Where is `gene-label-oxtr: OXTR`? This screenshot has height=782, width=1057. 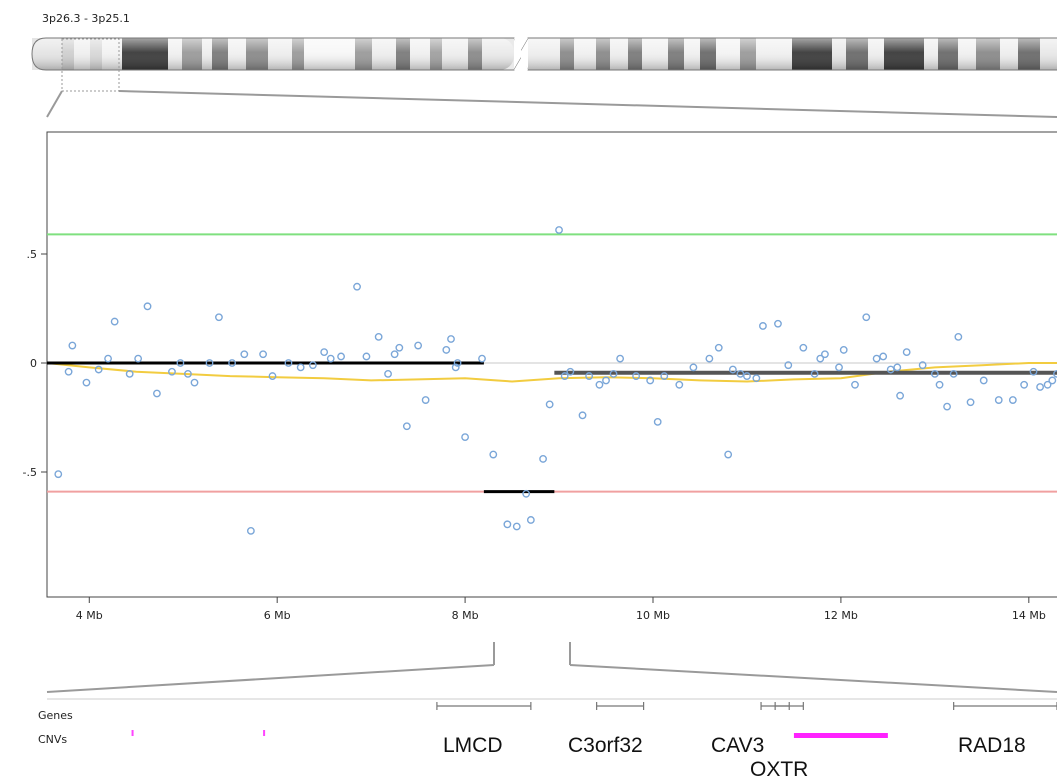 gene-label-oxtr: OXTR is located at coordinates (779, 769).